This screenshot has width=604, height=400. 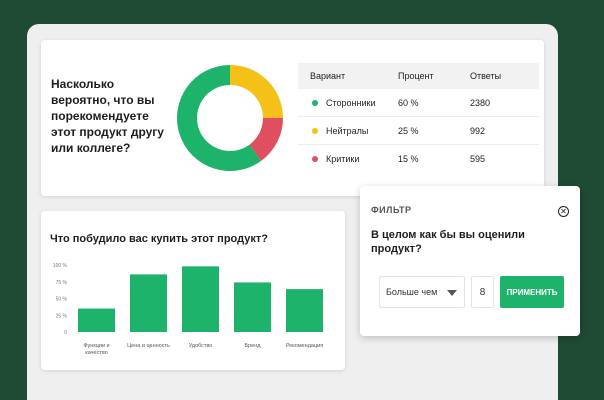 I want to click on nps-table-header: Вариант Процент Ответы, so click(x=418, y=76).